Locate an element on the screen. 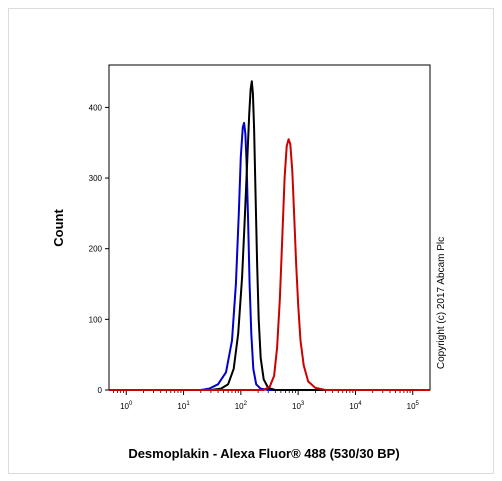 This screenshot has height=481, width=502. y-axis: 0 100 200 300 400 is located at coordinates (99, 249).